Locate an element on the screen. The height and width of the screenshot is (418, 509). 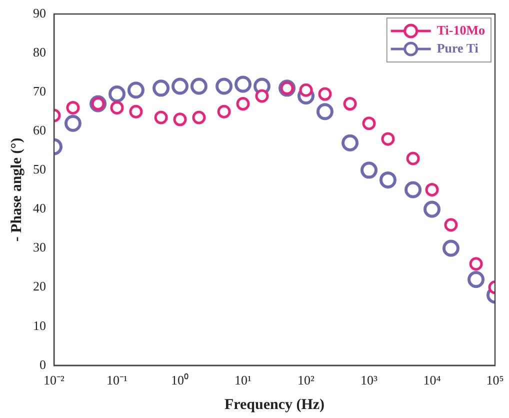
x-tick-label: 10⁻² is located at coordinates (54, 380).